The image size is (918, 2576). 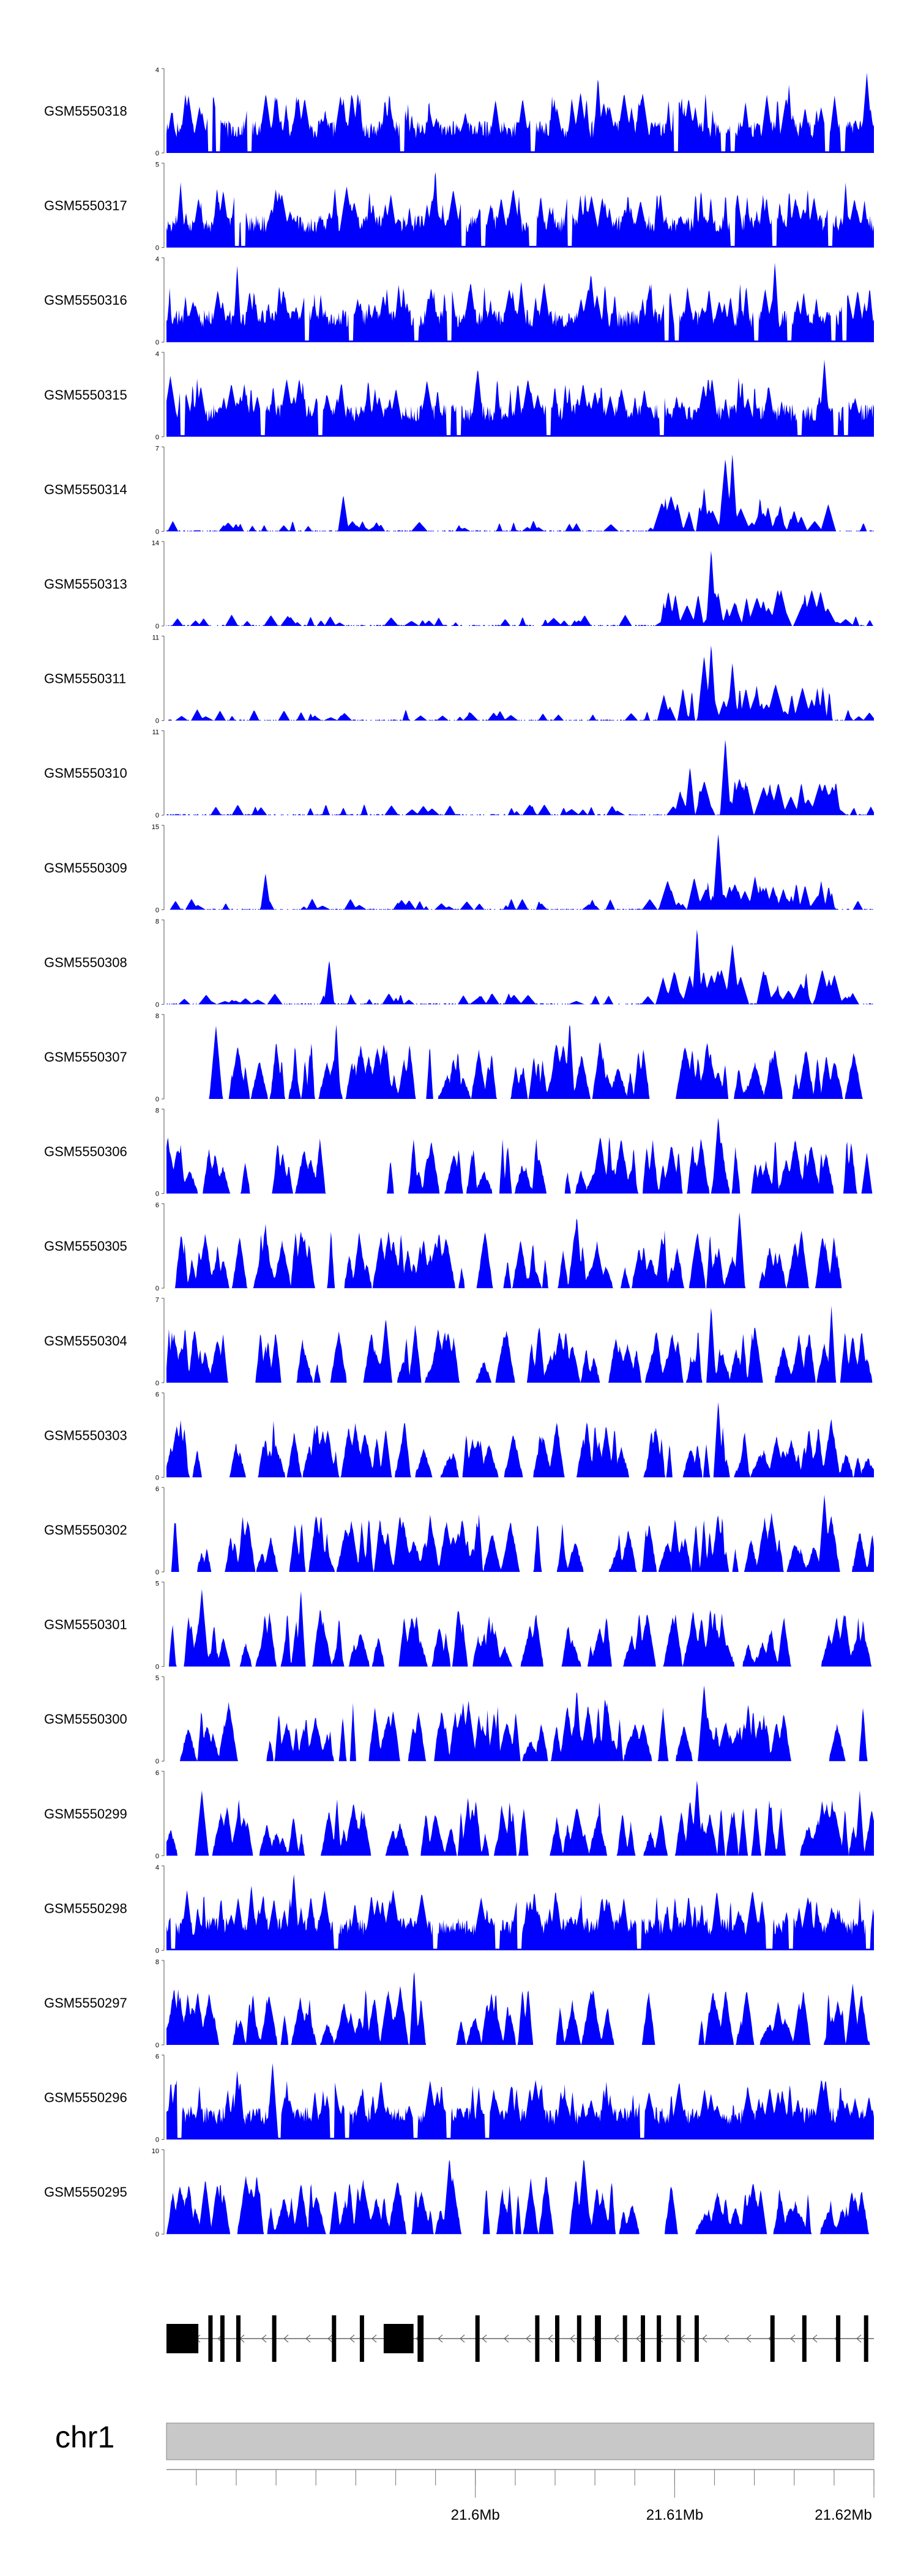 What do you see at coordinates (459, 2004) in the screenshot?
I see `coverage-track: GSM5550297 8 0` at bounding box center [459, 2004].